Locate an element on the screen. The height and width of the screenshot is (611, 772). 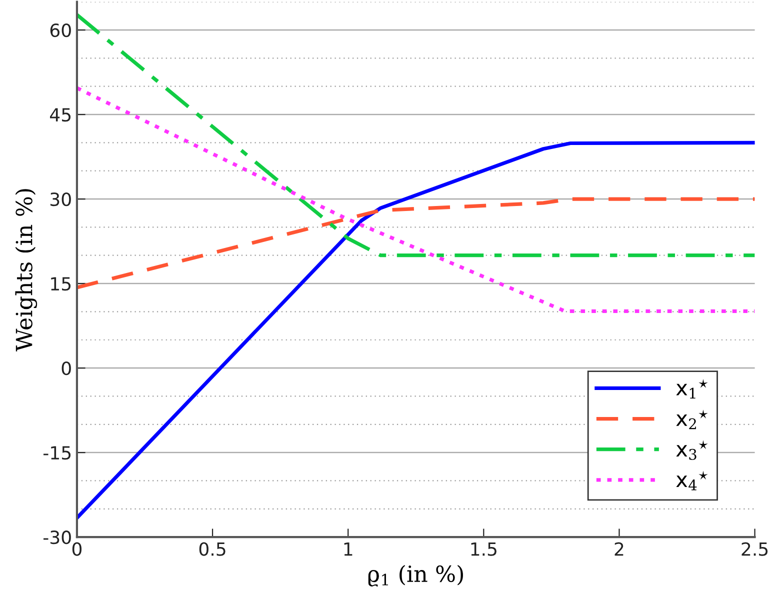
y-tick-label: 60 is located at coordinates (60, 30).